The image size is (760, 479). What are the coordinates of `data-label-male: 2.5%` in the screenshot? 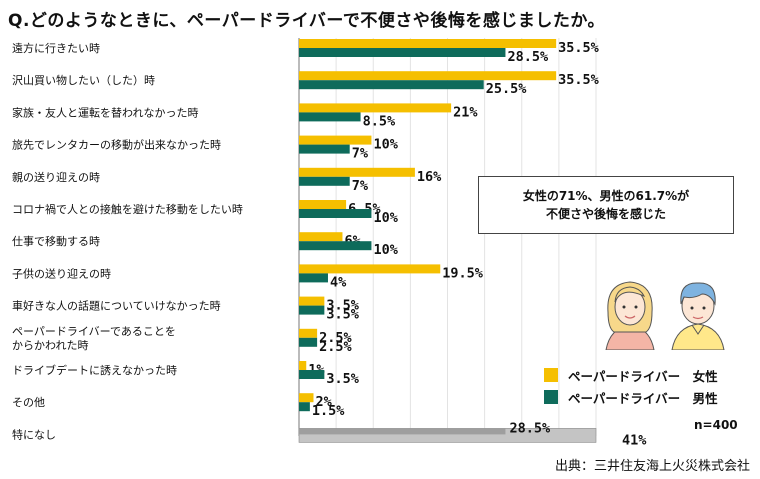 It's located at (335, 347).